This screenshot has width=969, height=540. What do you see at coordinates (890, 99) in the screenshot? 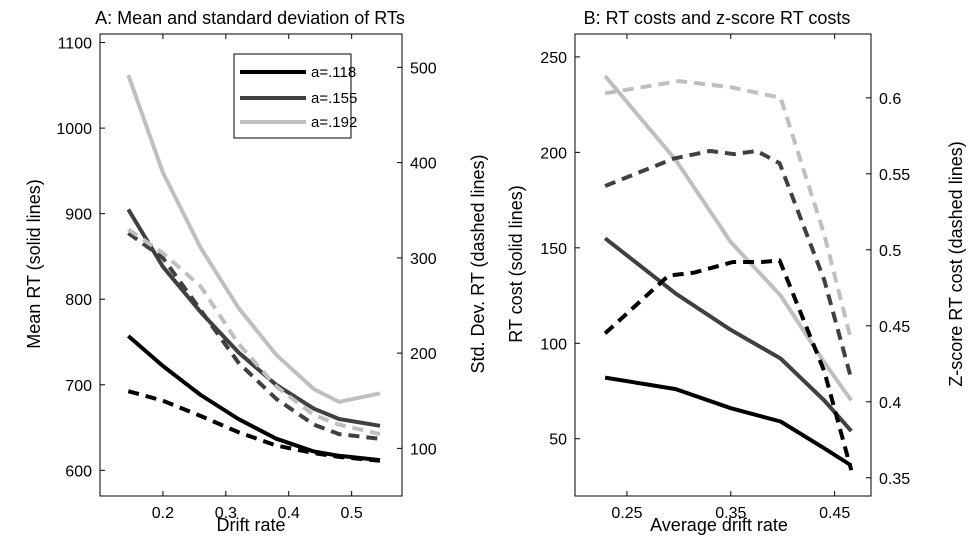
I see `panel-b-right-y-tick-label: 0.6` at bounding box center [890, 99].